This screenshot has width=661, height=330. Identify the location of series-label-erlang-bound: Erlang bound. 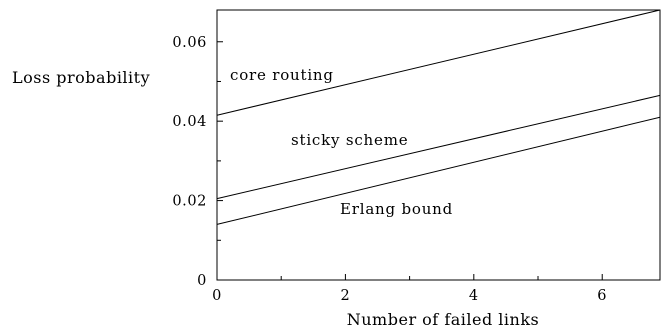
(396, 209).